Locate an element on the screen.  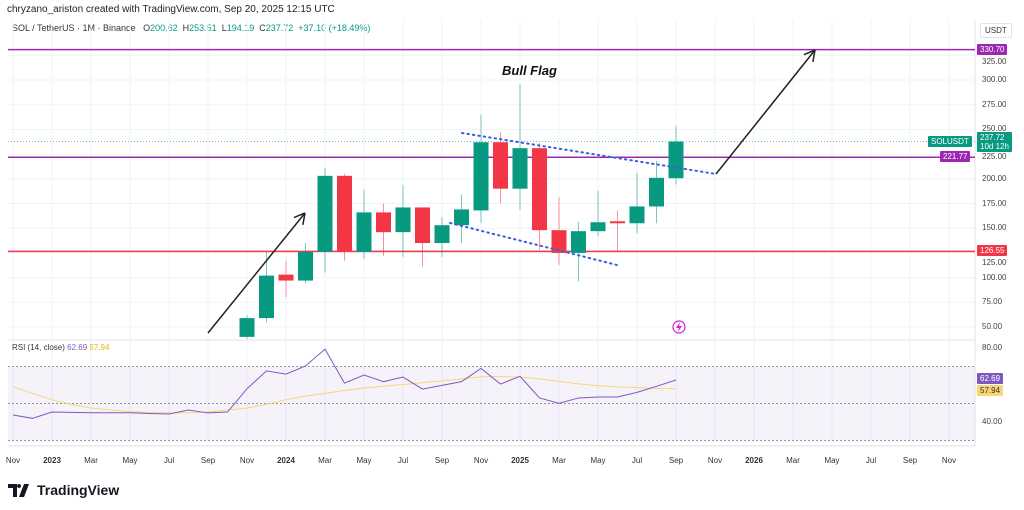
close-value: 237.72 is located at coordinates (279, 28).